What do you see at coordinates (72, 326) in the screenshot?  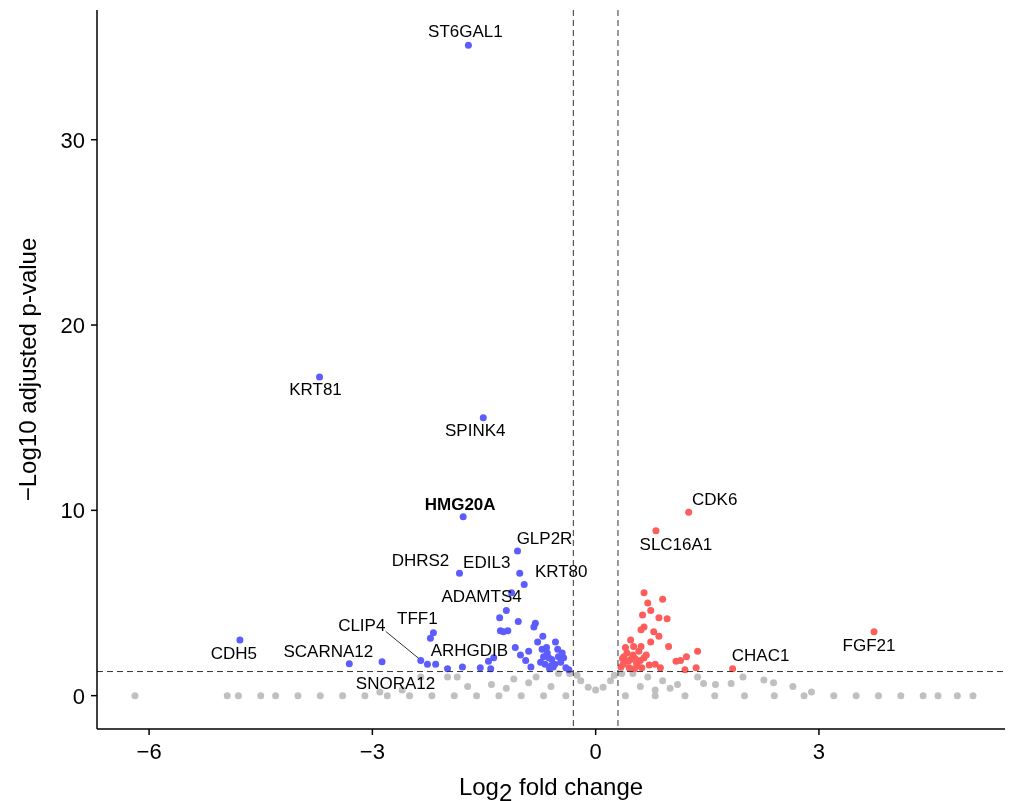 I see `y-tick-label: 20` at bounding box center [72, 326].